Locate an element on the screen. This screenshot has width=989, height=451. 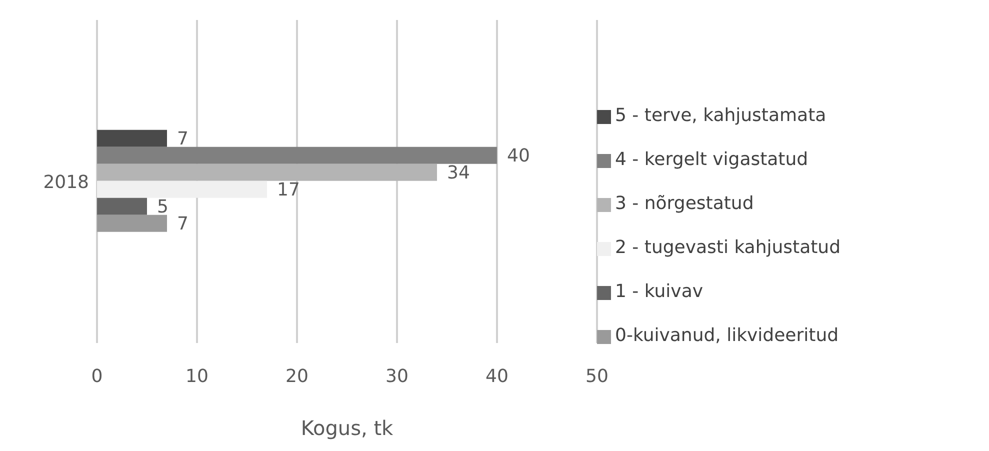
legend-label: 0-kuivanud, likvideeritud is located at coordinates (727, 335).